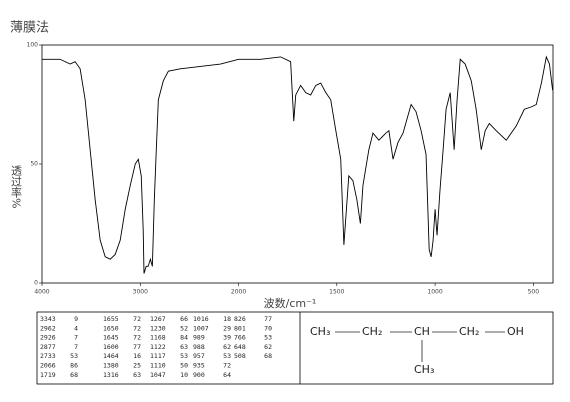 The width and height of the screenshot is (570, 402). What do you see at coordinates (268, 328) in the screenshot?
I see `table-transmittance: 70` at bounding box center [268, 328].